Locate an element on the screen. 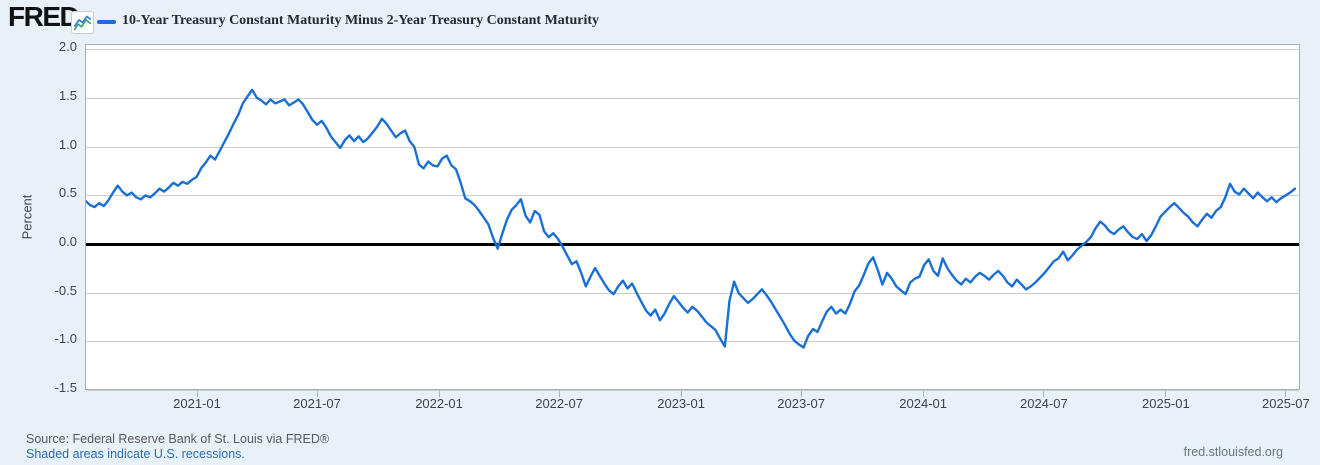 The width and height of the screenshot is (1320, 465). sparkline-chart-icon is located at coordinates (82, 22).